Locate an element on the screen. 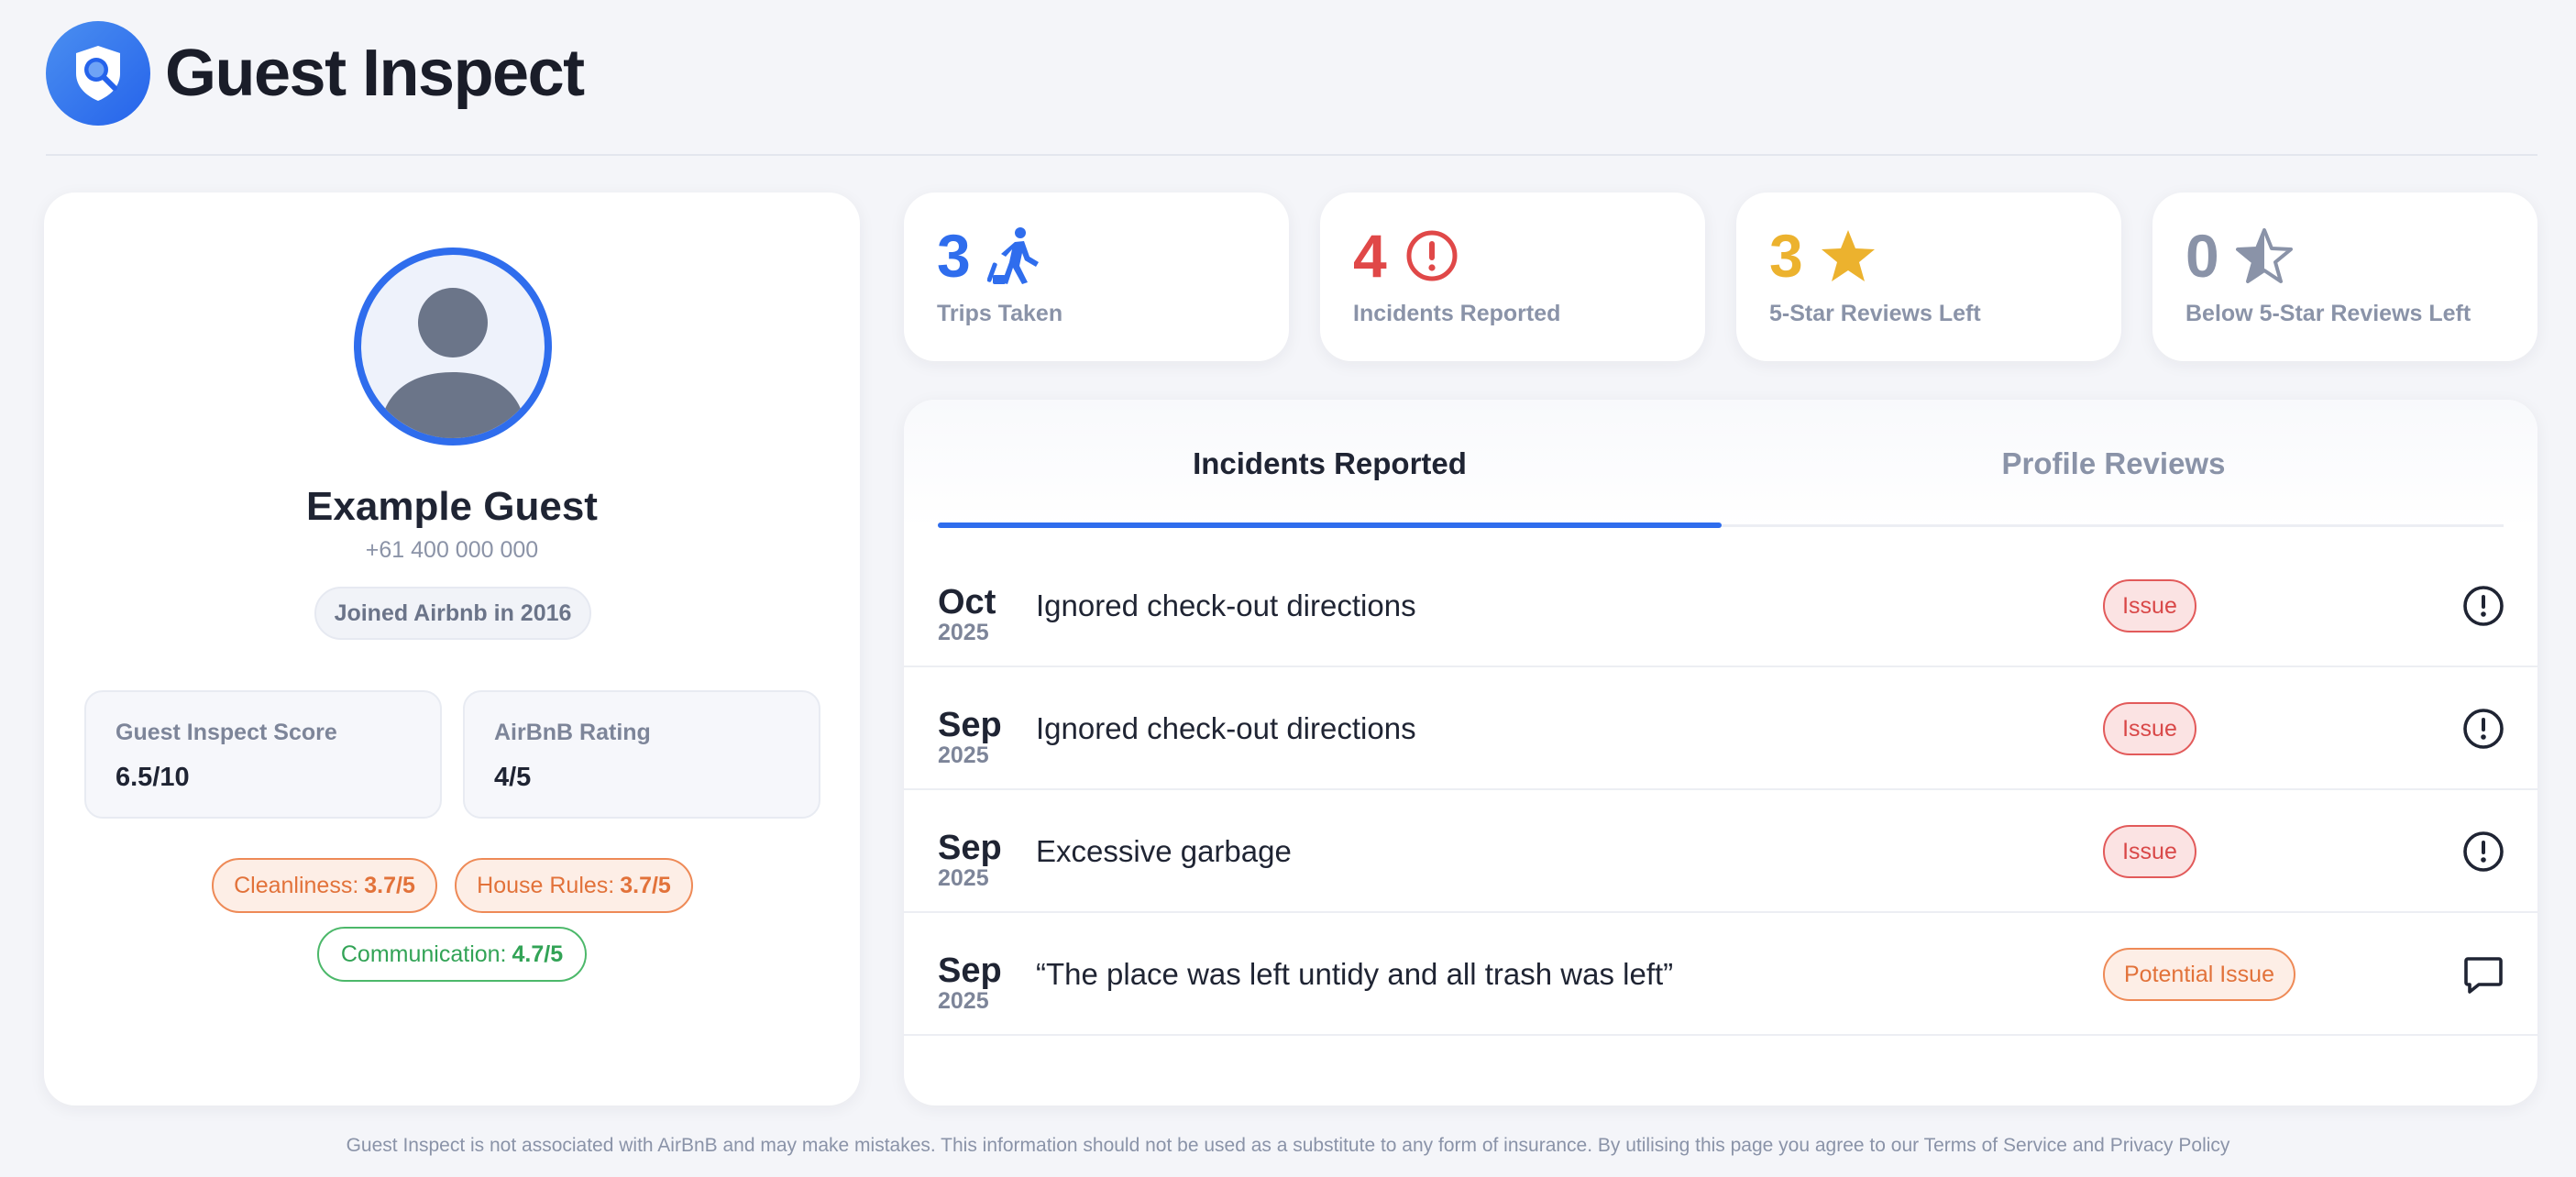  active-tab-indicator is located at coordinates (1330, 525).